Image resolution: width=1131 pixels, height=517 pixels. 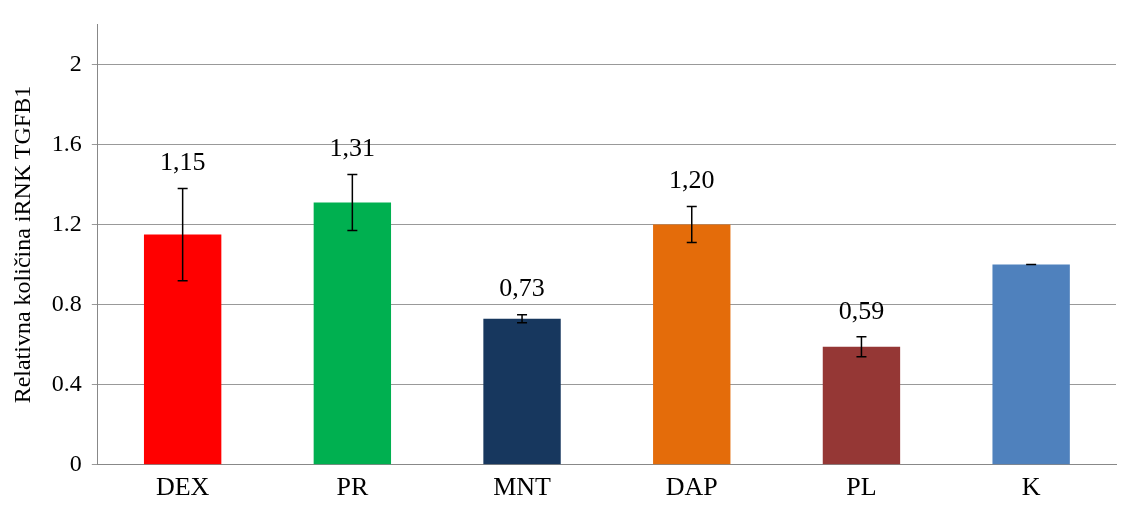 What do you see at coordinates (861, 487) in the screenshot?
I see `x-tick-label: PL` at bounding box center [861, 487].